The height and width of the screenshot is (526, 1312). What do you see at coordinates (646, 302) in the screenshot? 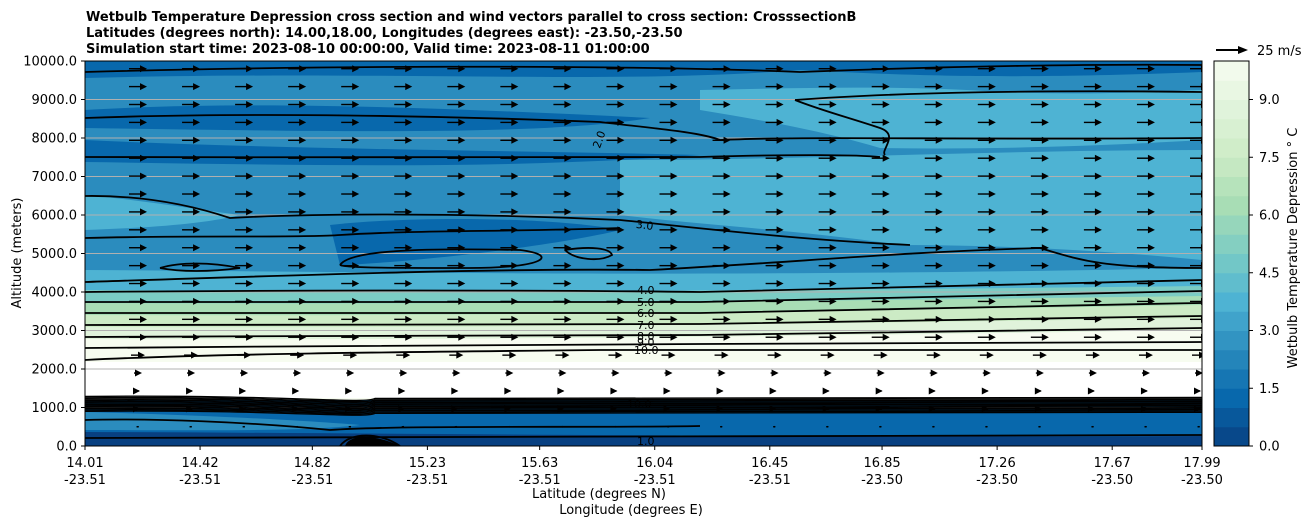
I see `contour-label: 5.0` at bounding box center [646, 302].